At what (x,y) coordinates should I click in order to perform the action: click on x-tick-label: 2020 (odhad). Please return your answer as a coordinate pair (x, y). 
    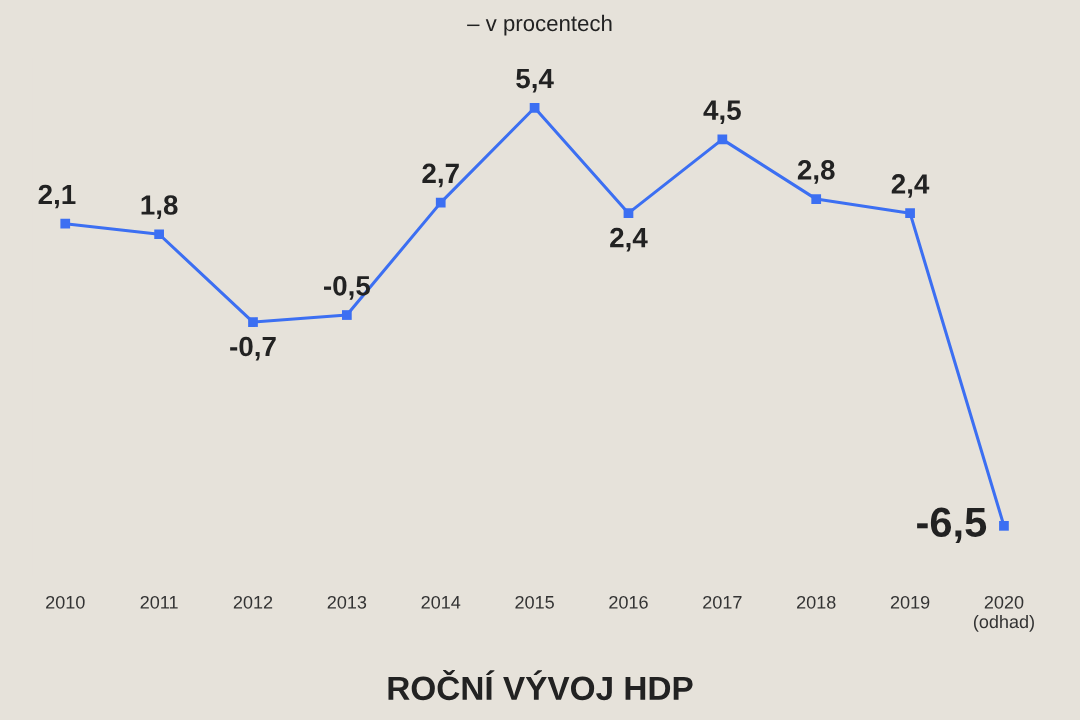
    Looking at the image, I should click on (1003, 613).